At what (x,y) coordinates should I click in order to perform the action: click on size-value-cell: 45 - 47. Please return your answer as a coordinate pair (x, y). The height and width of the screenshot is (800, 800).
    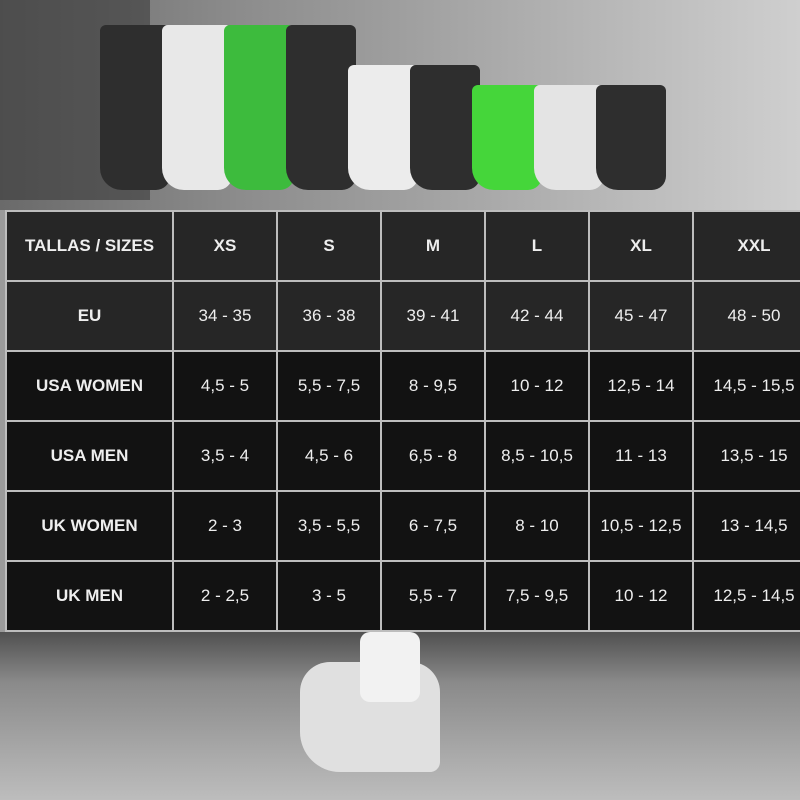
    Looking at the image, I should click on (641, 316).